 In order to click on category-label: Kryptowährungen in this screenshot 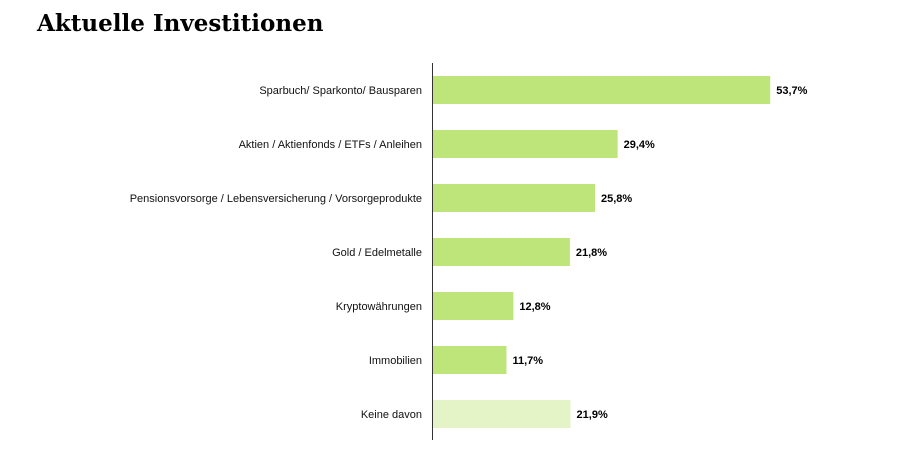, I will do `click(379, 307)`.